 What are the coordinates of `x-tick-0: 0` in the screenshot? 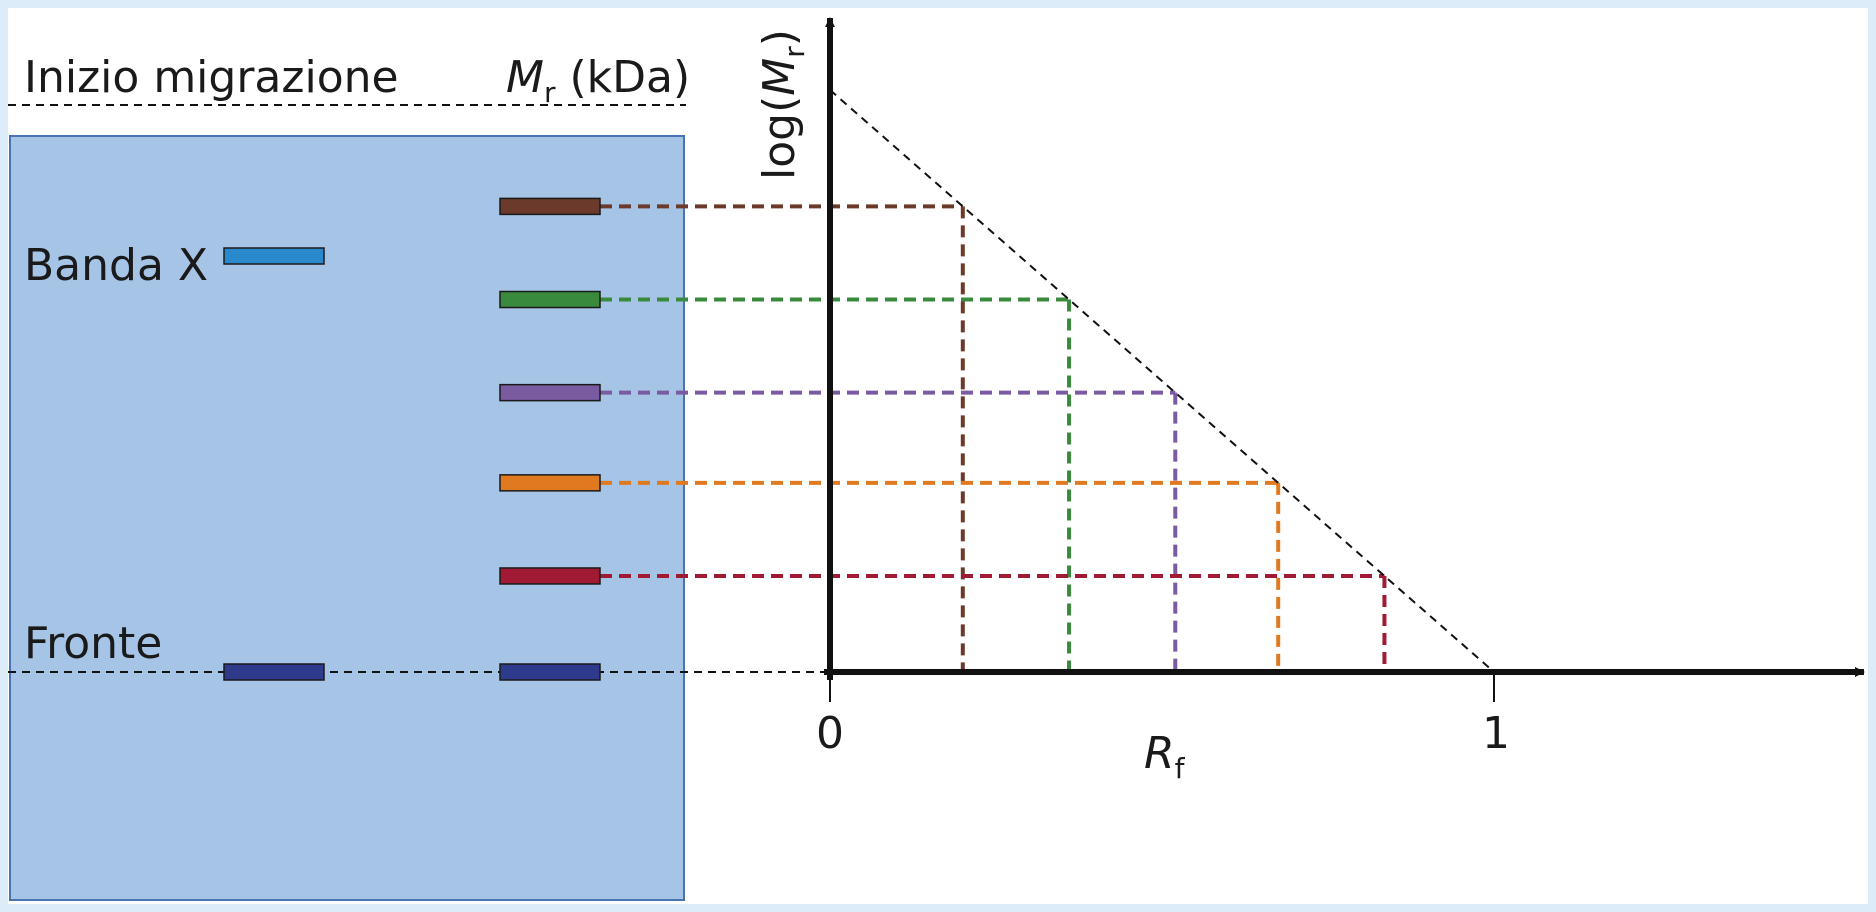 It's located at (830, 733).